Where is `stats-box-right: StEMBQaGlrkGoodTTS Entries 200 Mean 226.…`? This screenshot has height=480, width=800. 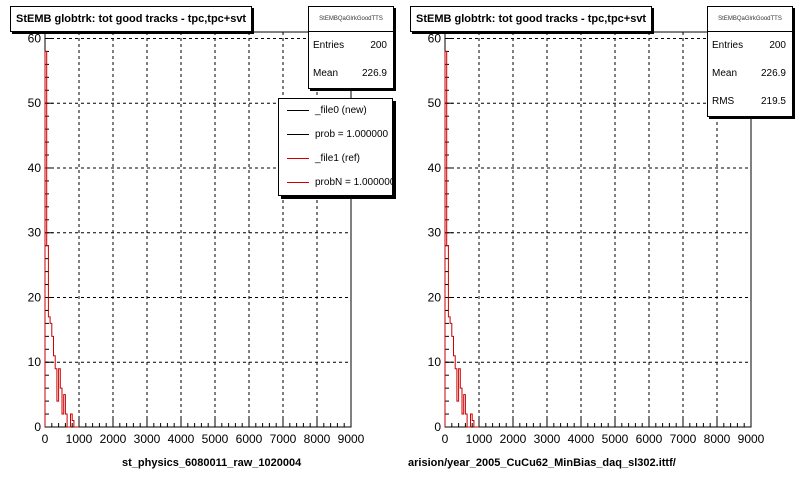
stats-box-right: StEMBQaGlrkGoodTTS Entries 200 Mean 226.… is located at coordinates (750, 61).